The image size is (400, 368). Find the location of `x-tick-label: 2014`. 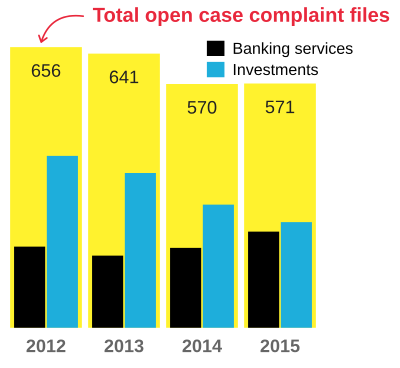

x-tick-label: 2014 is located at coordinates (202, 345).